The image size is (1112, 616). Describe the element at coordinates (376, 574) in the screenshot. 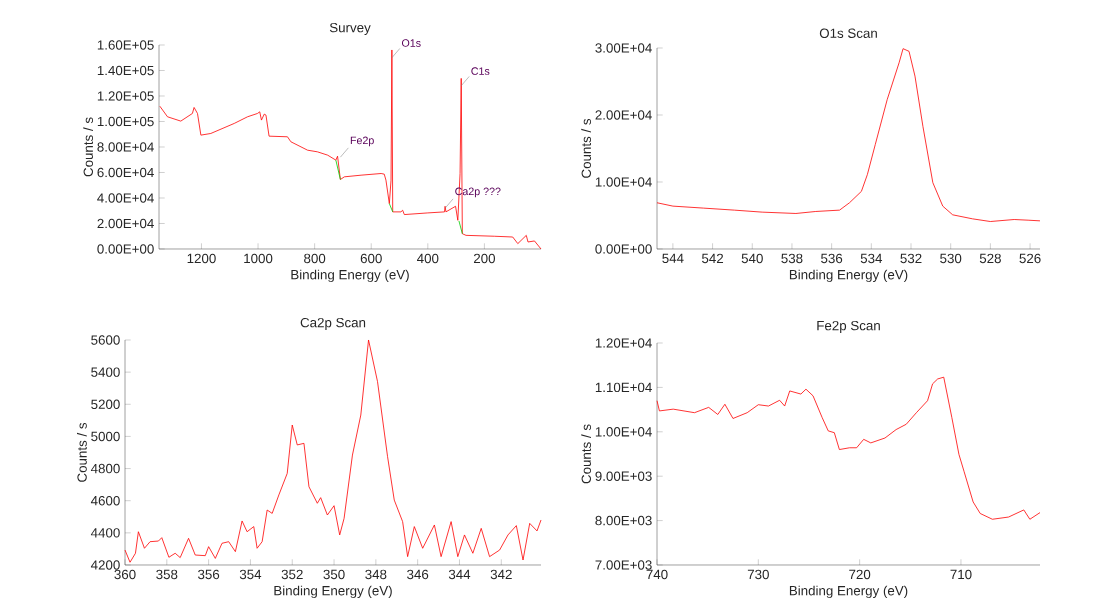

I see `x-tick-label: 348` at that location.